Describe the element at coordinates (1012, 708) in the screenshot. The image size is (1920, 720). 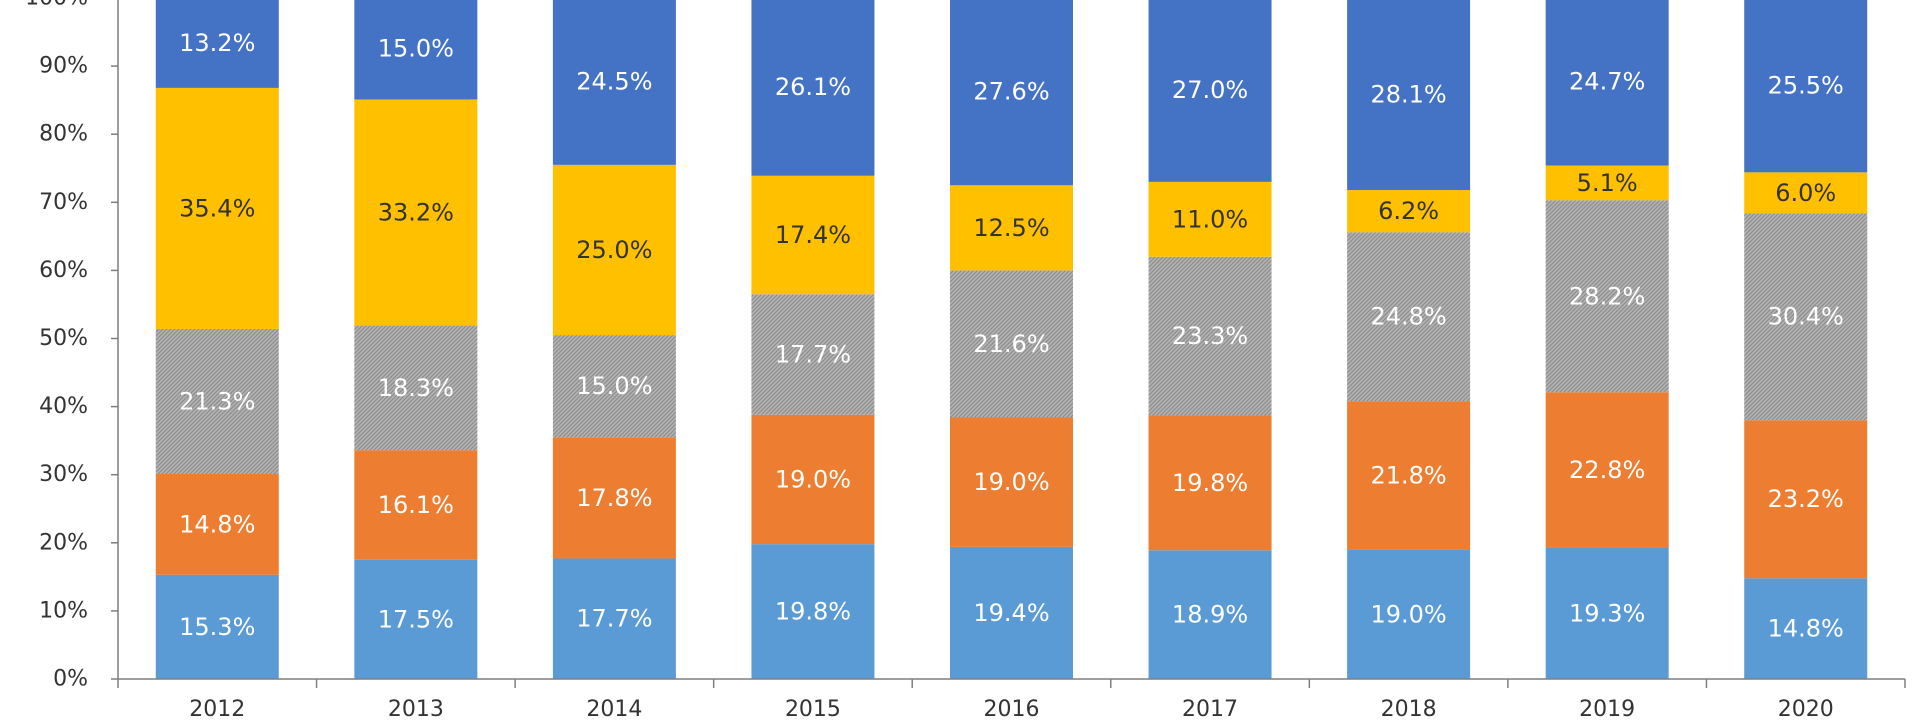
I see `x-tick-label: 2016` at that location.